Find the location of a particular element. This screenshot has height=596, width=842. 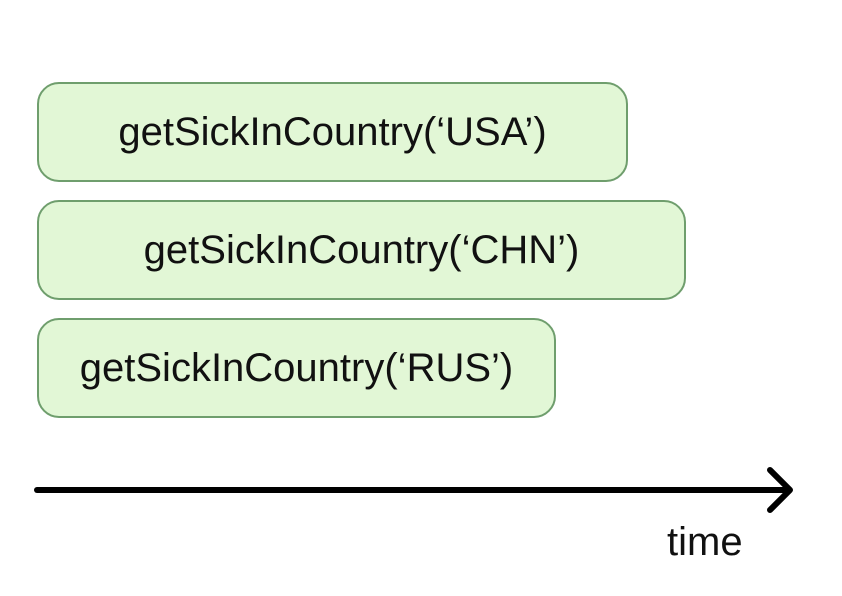

time-axis-label: time is located at coordinates (705, 542).